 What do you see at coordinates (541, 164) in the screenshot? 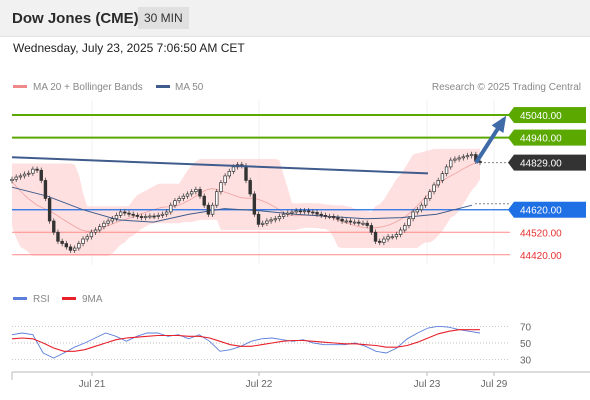
I see `level-label-44829.00: 44829.00` at bounding box center [541, 164].